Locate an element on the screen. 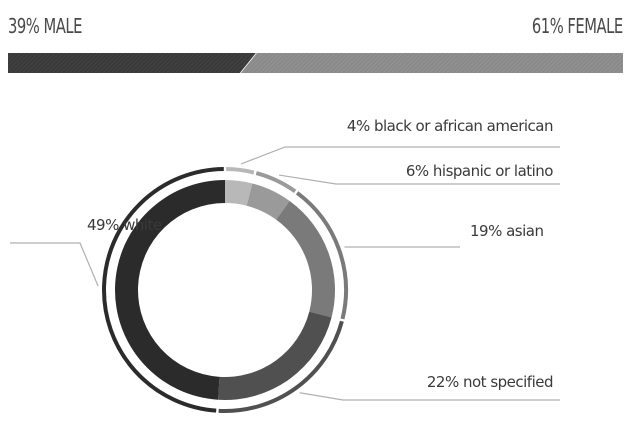 This screenshot has width=631, height=421. gender-split-bar is located at coordinates (315, 63).